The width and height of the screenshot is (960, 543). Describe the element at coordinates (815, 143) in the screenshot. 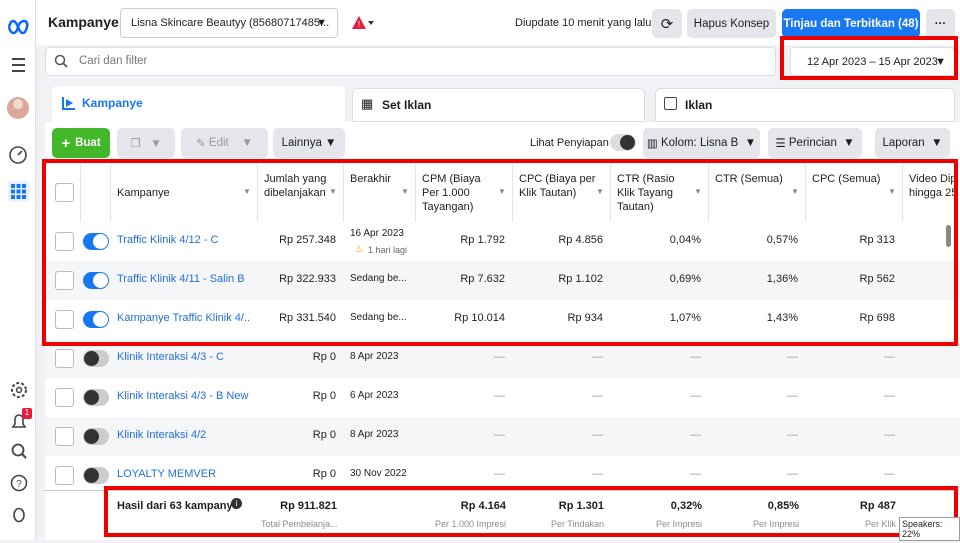

I see `breakdown-button: ☰ Perincian ▼` at that location.